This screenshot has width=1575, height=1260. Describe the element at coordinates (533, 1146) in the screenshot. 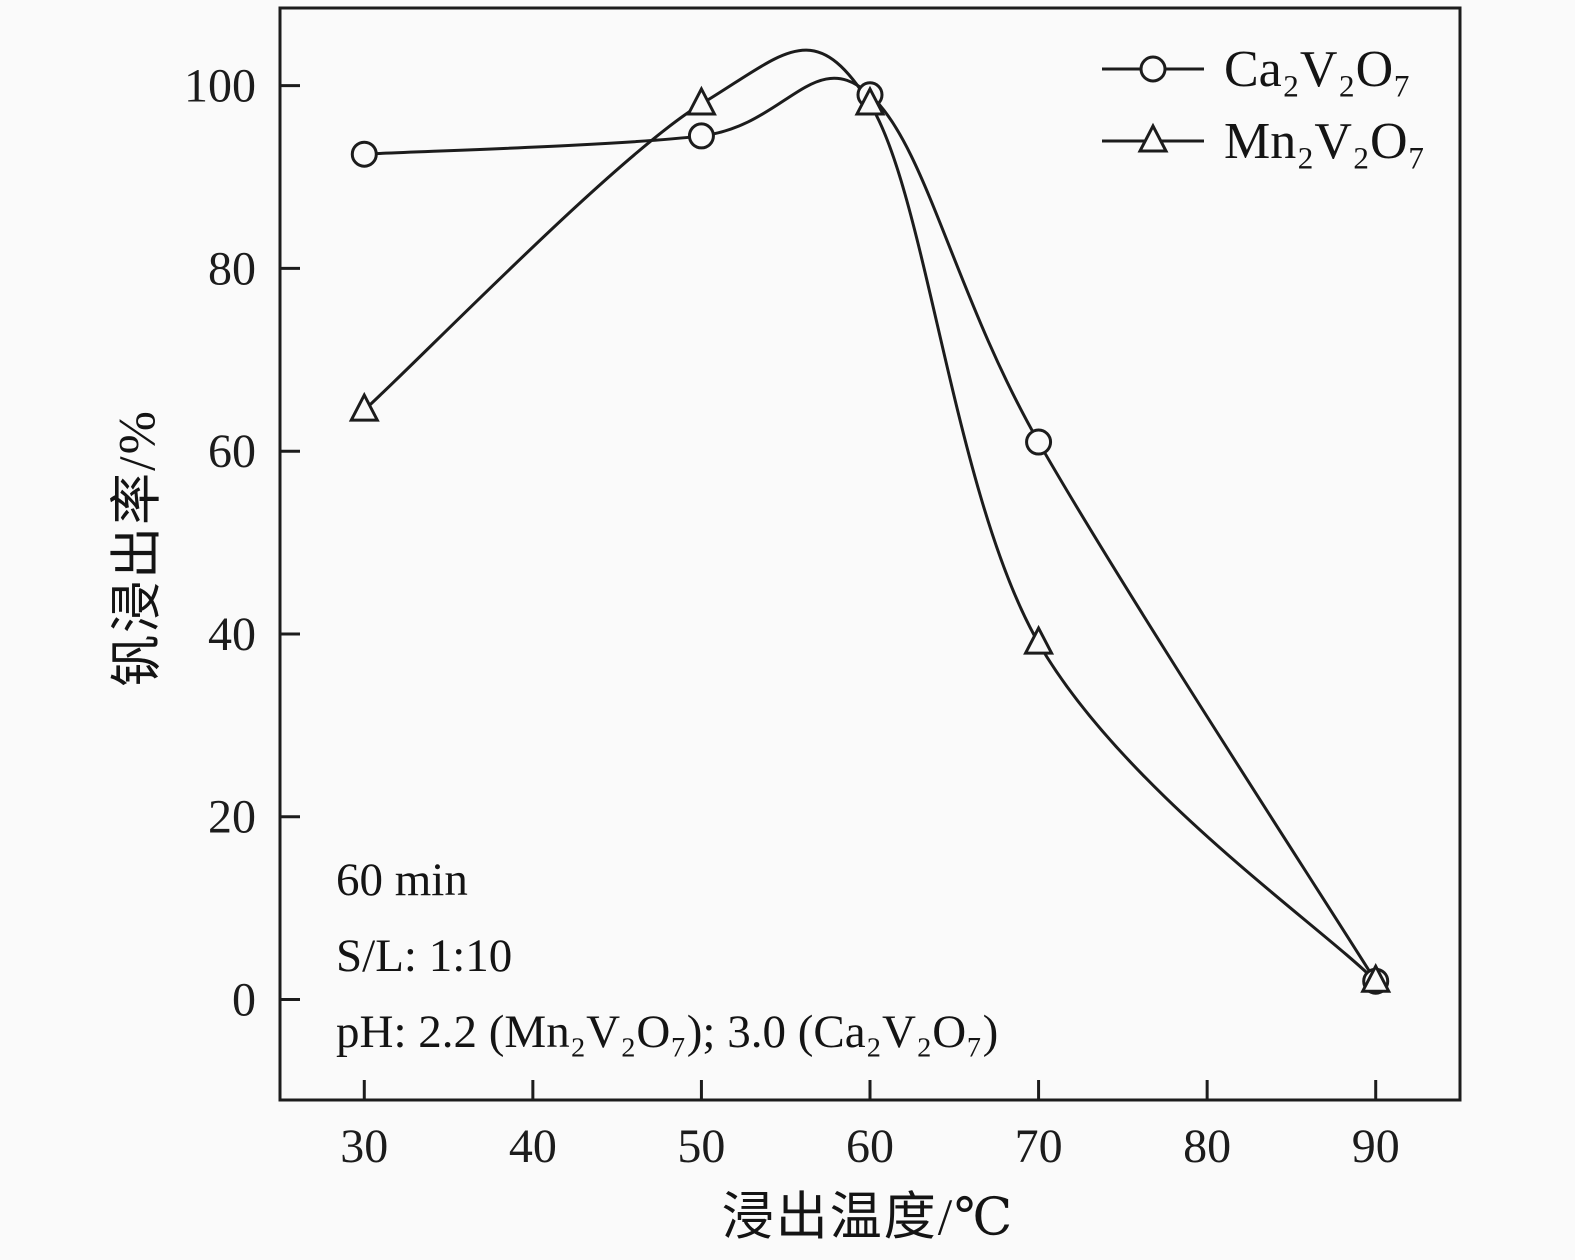

I see `x-tick-label: 40` at that location.